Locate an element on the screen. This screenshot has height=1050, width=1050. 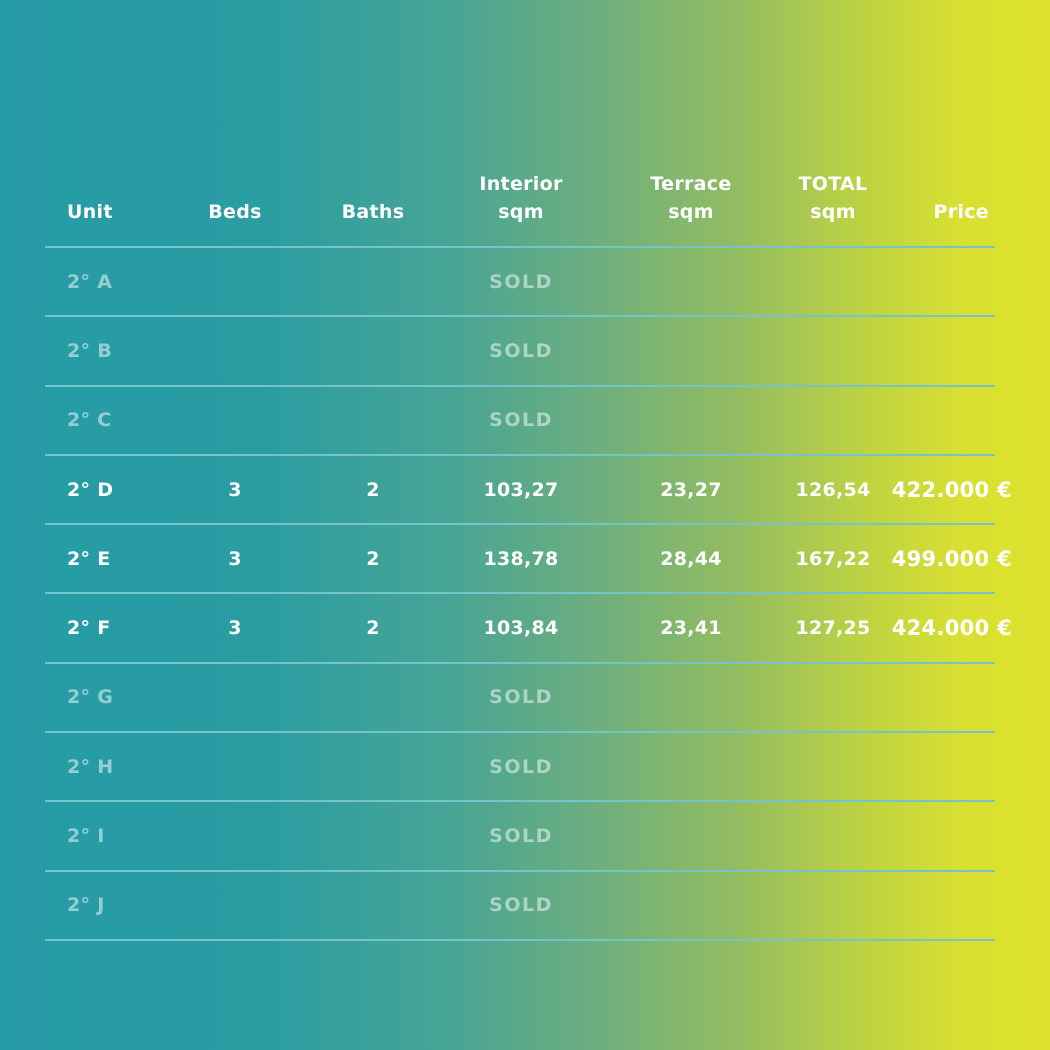
price-cell: 499.000 € is located at coordinates (951, 558).